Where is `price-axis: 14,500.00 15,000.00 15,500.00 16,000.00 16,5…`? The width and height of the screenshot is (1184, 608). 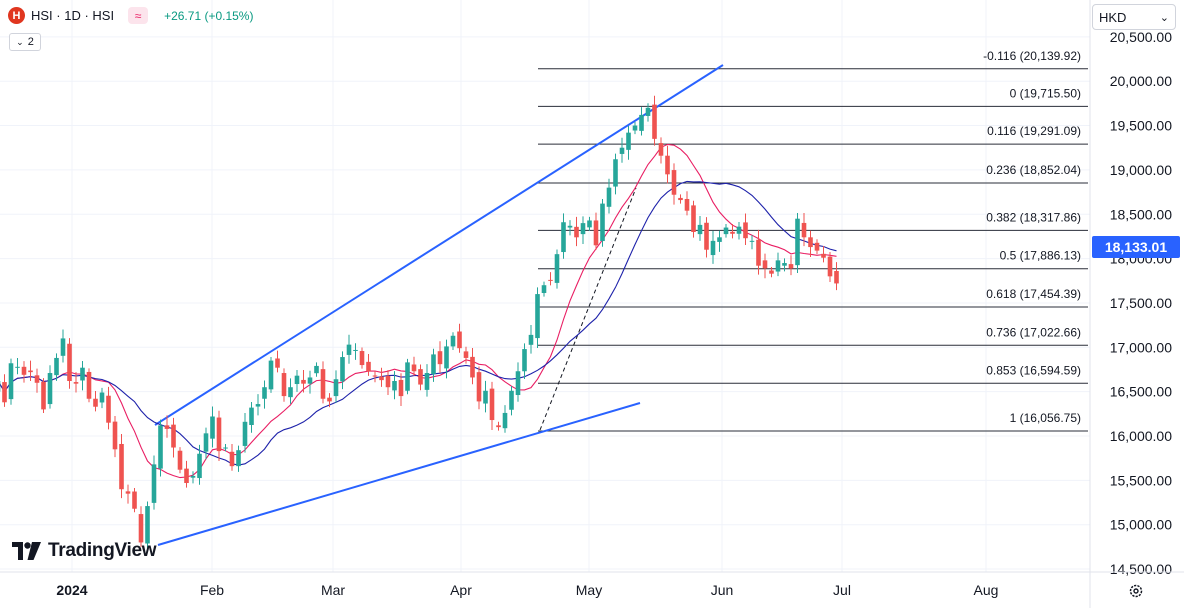 price-axis: 14,500.00 15,000.00 15,500.00 16,000.00 16,5… is located at coordinates (1130, 304).